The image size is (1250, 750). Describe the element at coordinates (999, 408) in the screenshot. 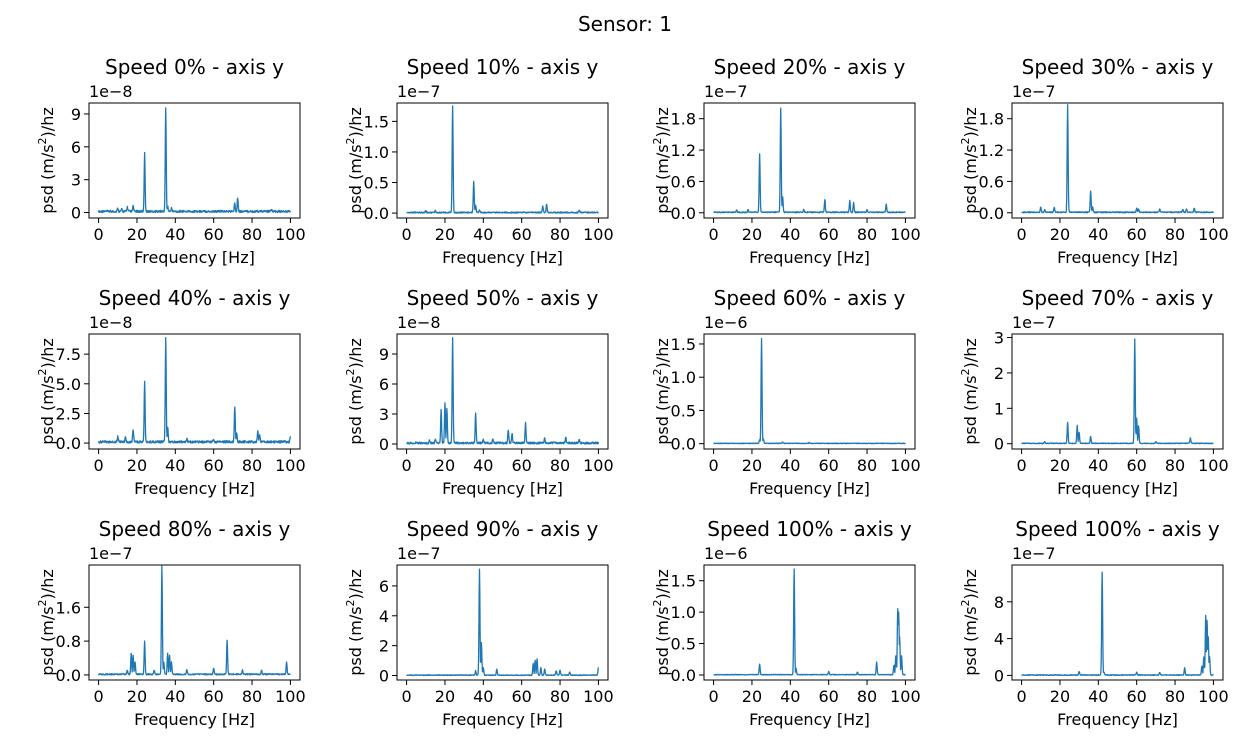

I see `y-tick-label: 1` at that location.